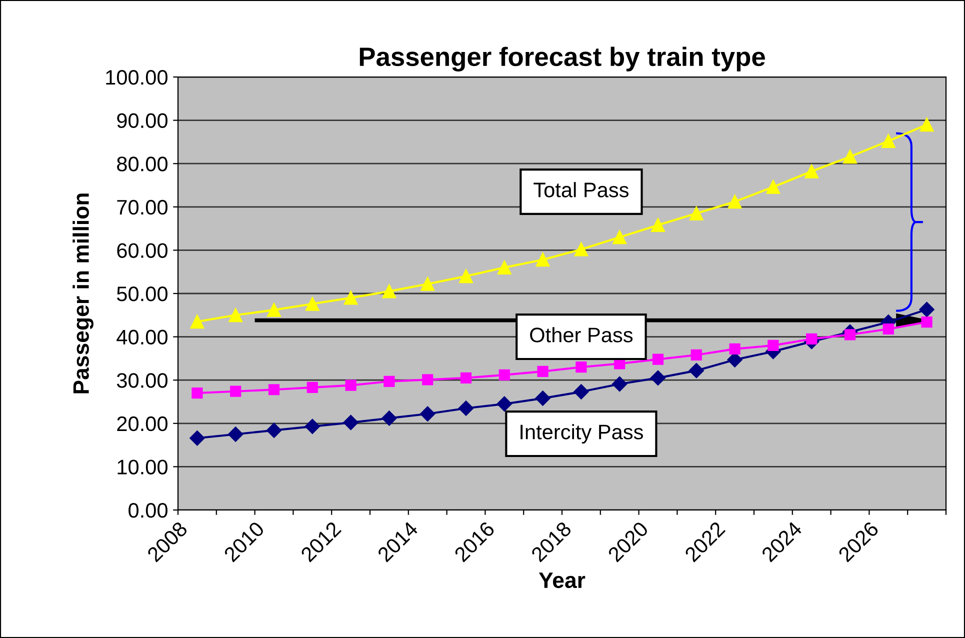 The image size is (965, 638). What do you see at coordinates (142, 337) in the screenshot?
I see `y-tick-label: 40.00` at bounding box center [142, 337].